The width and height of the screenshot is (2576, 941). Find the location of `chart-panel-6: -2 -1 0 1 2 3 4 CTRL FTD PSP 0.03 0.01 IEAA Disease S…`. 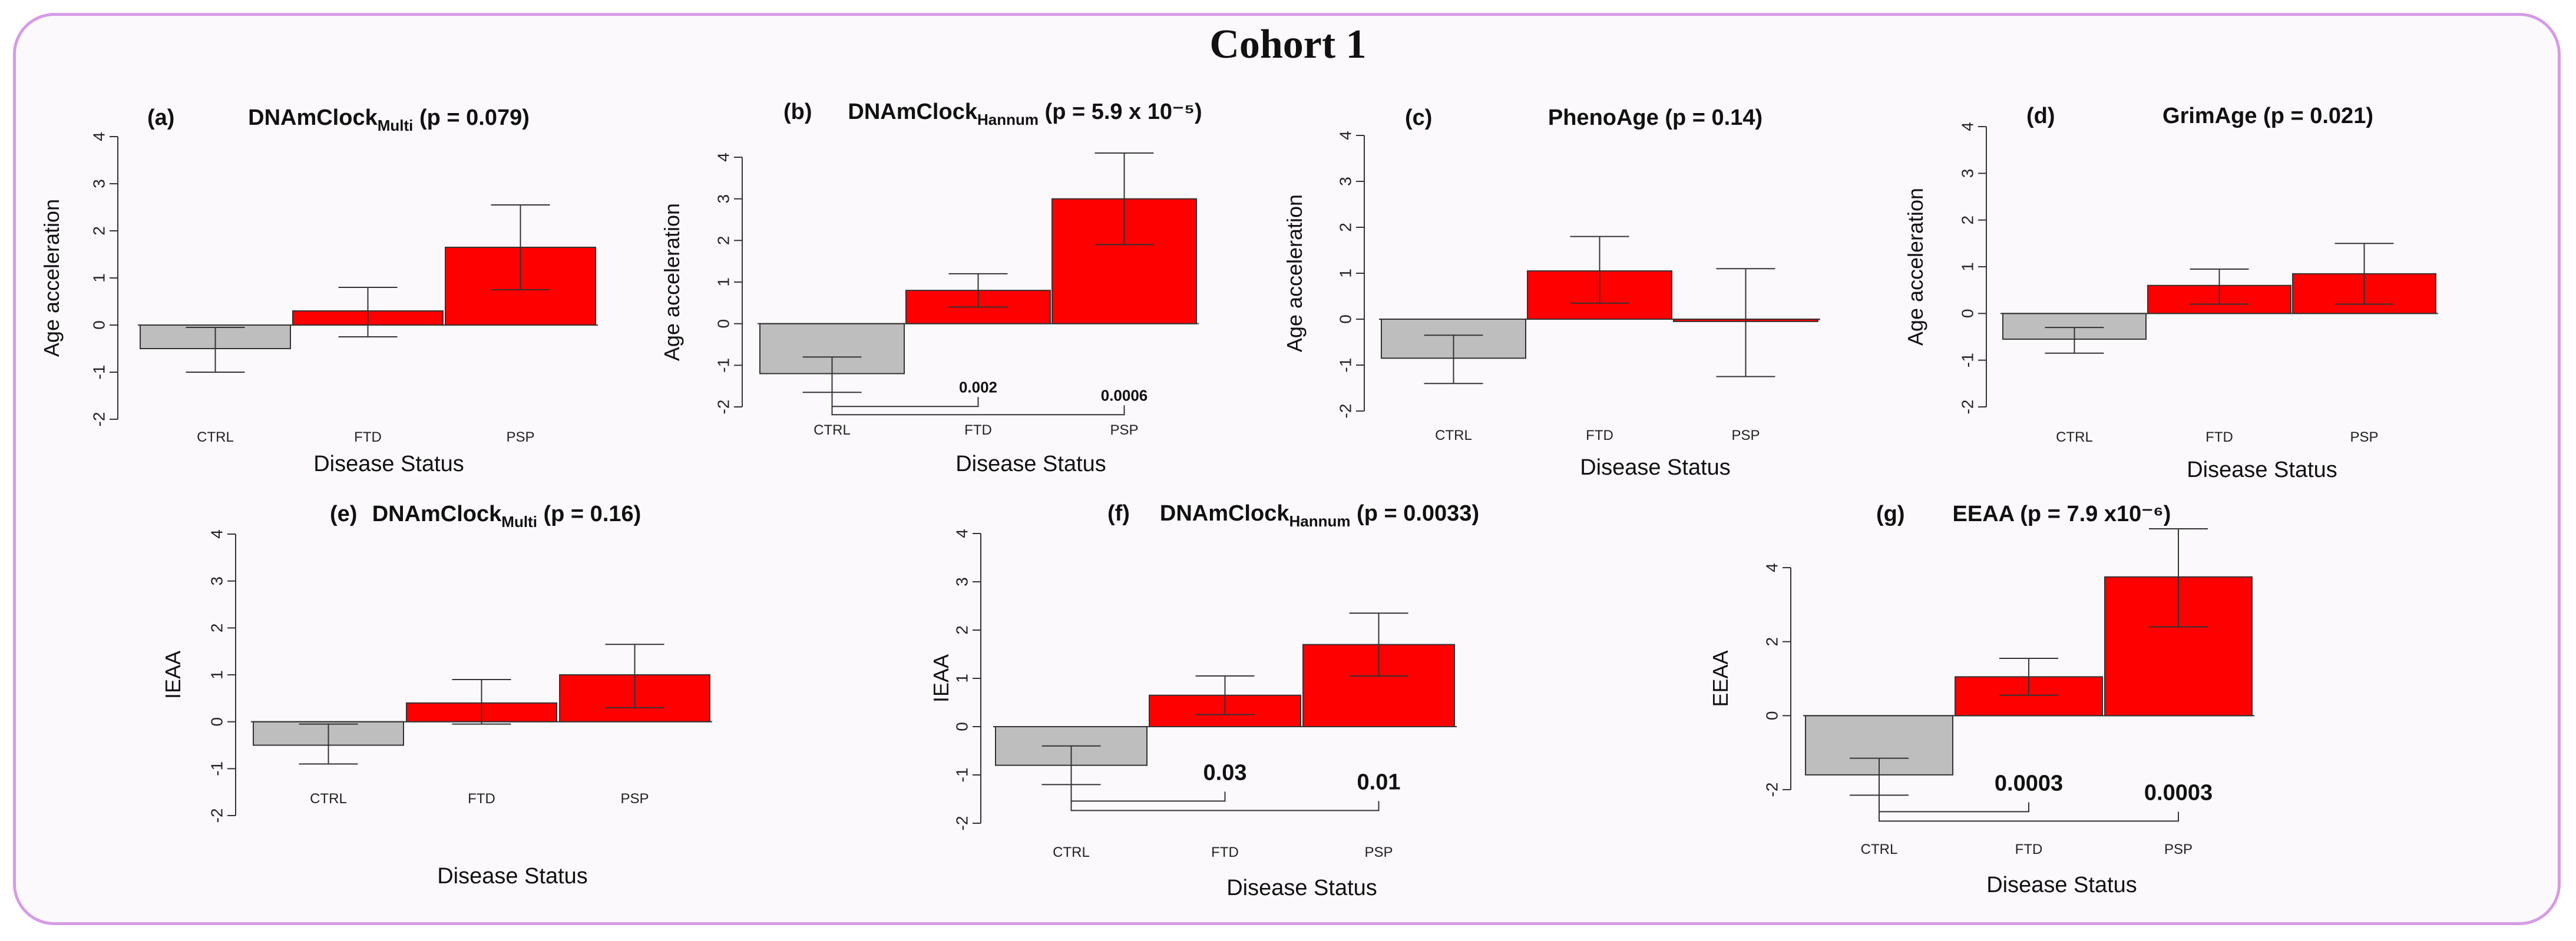

chart-panel-6: -2 -1 0 1 2 3 4 CTRL FTD PSP 0.03 0.01 IEAA Disease S… is located at coordinates (1204, 701).